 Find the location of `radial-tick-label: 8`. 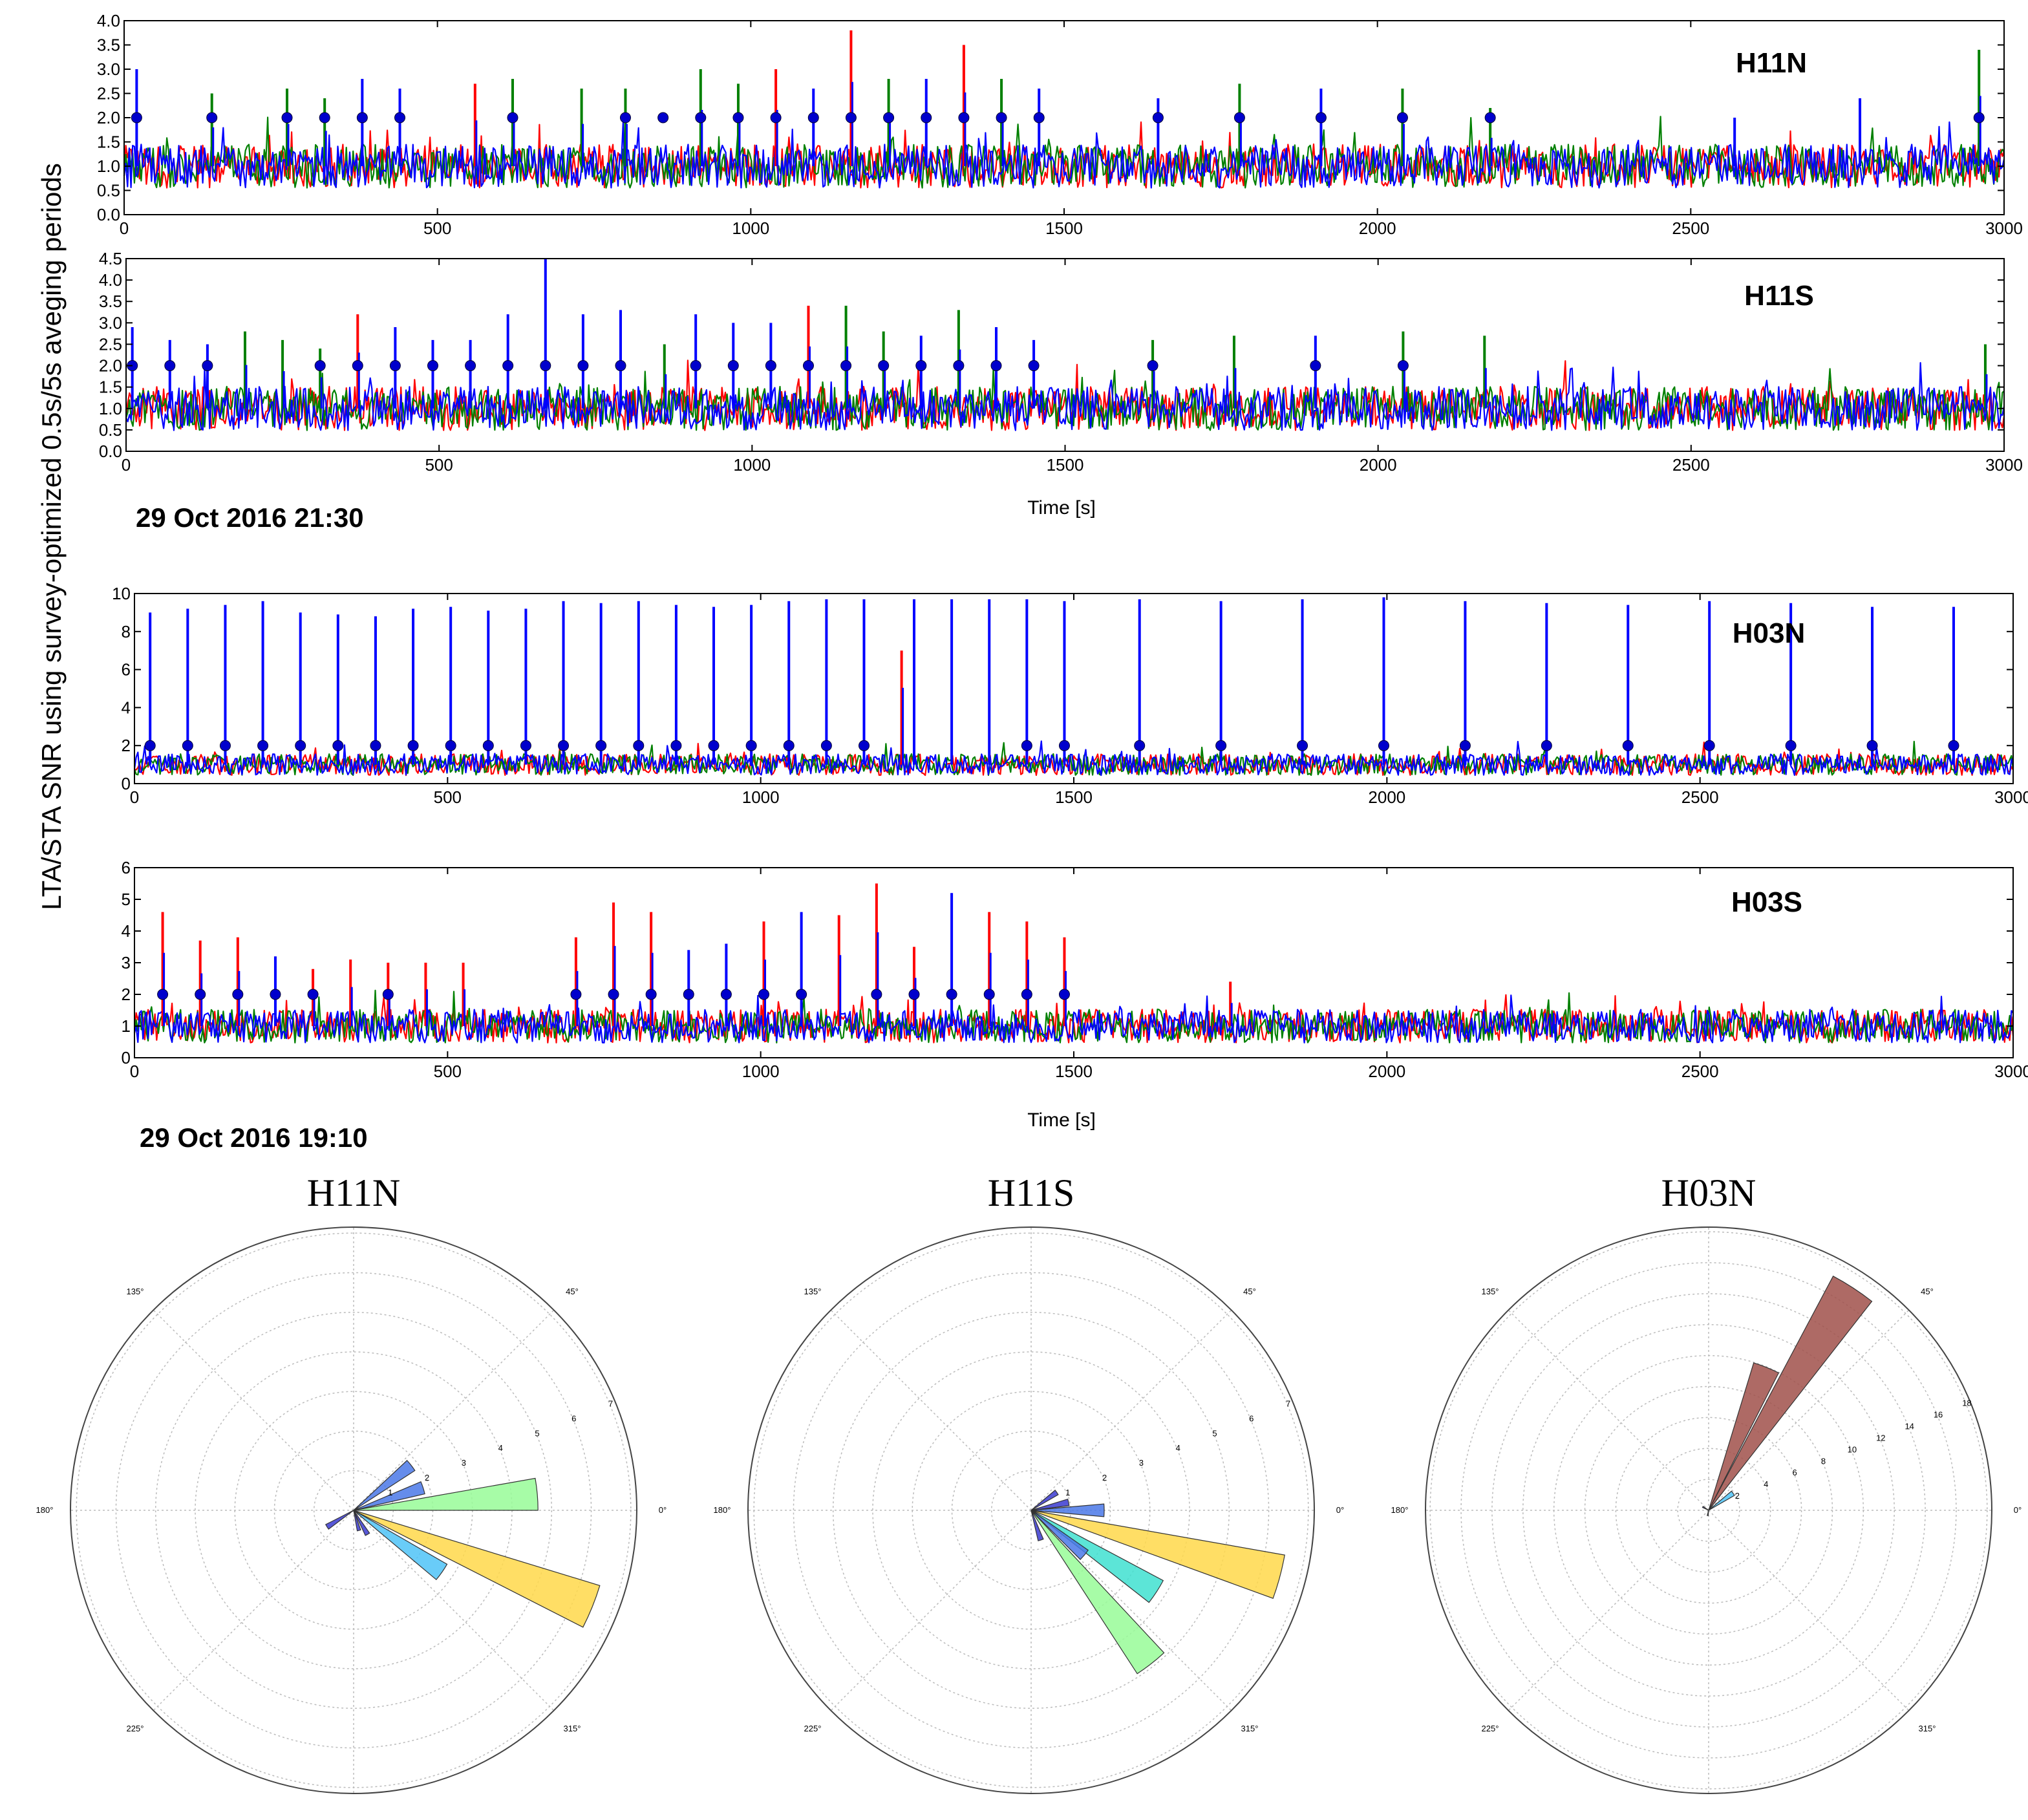

radial-tick-label: 8 is located at coordinates (1824, 1461).